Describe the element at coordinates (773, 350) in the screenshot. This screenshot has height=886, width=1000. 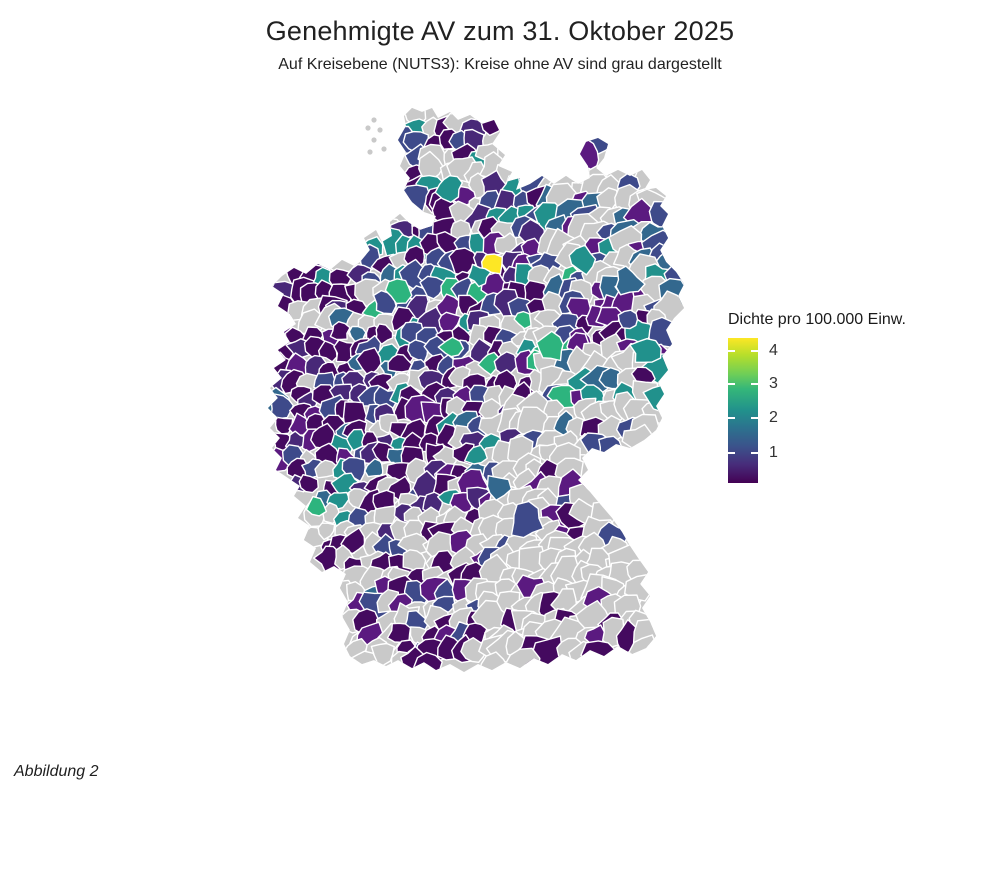
I see `legend-tick-label: 4` at that location.